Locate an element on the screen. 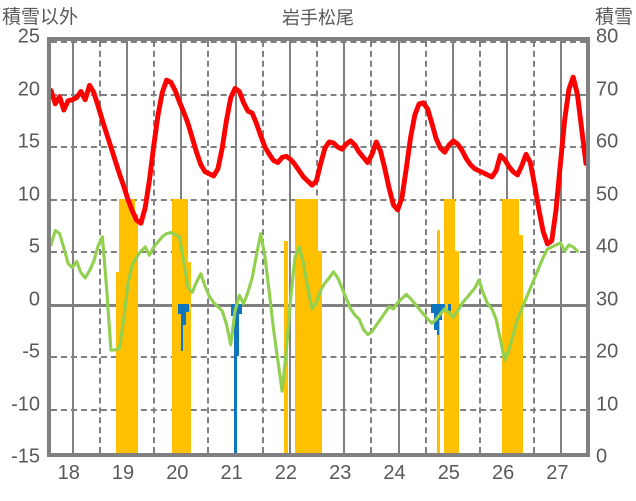 The width and height of the screenshot is (636, 501). y-axis-right-tick: 30 is located at coordinates (607, 299).